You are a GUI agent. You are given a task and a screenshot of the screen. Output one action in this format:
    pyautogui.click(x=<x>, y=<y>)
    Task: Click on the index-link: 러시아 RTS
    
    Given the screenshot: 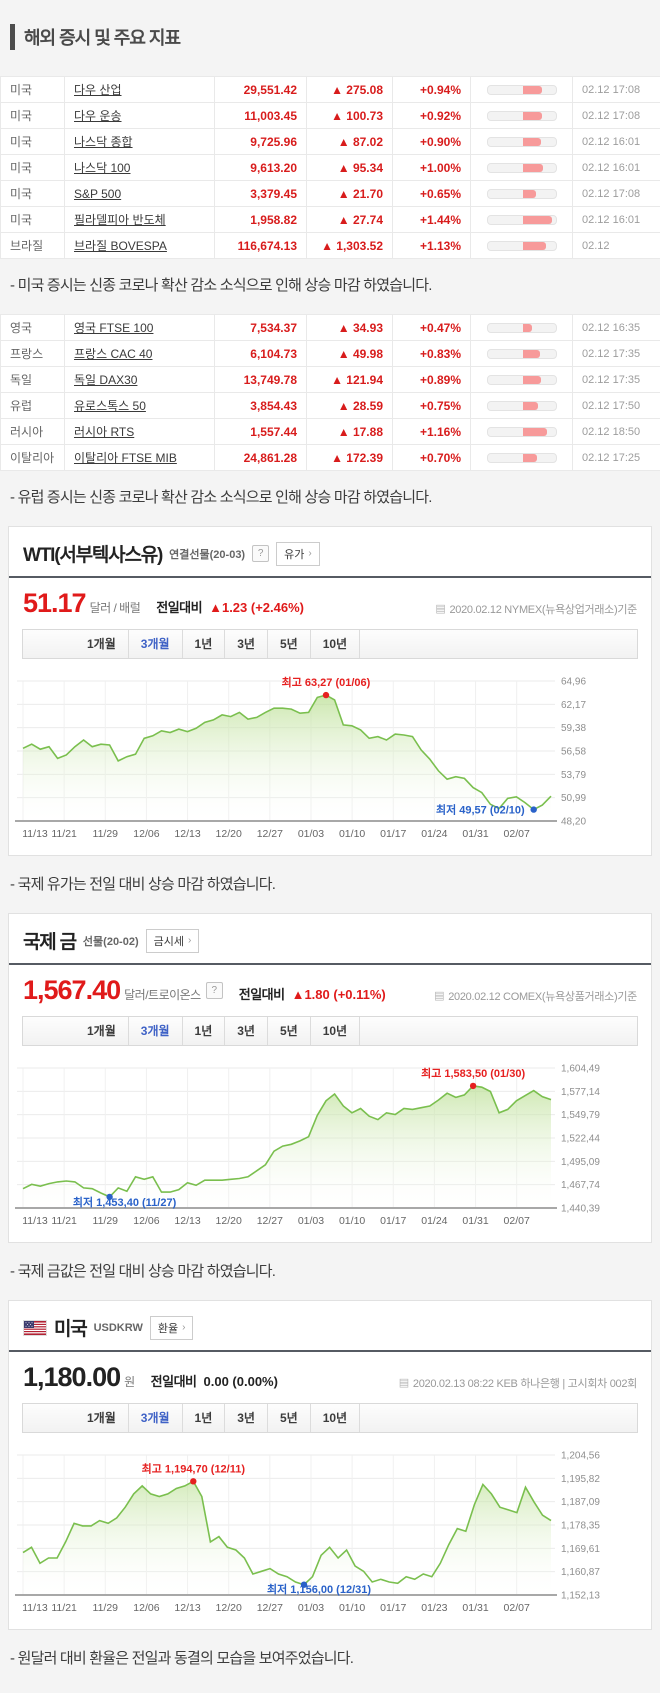 What is the action you would take?
    pyautogui.click(x=104, y=432)
    